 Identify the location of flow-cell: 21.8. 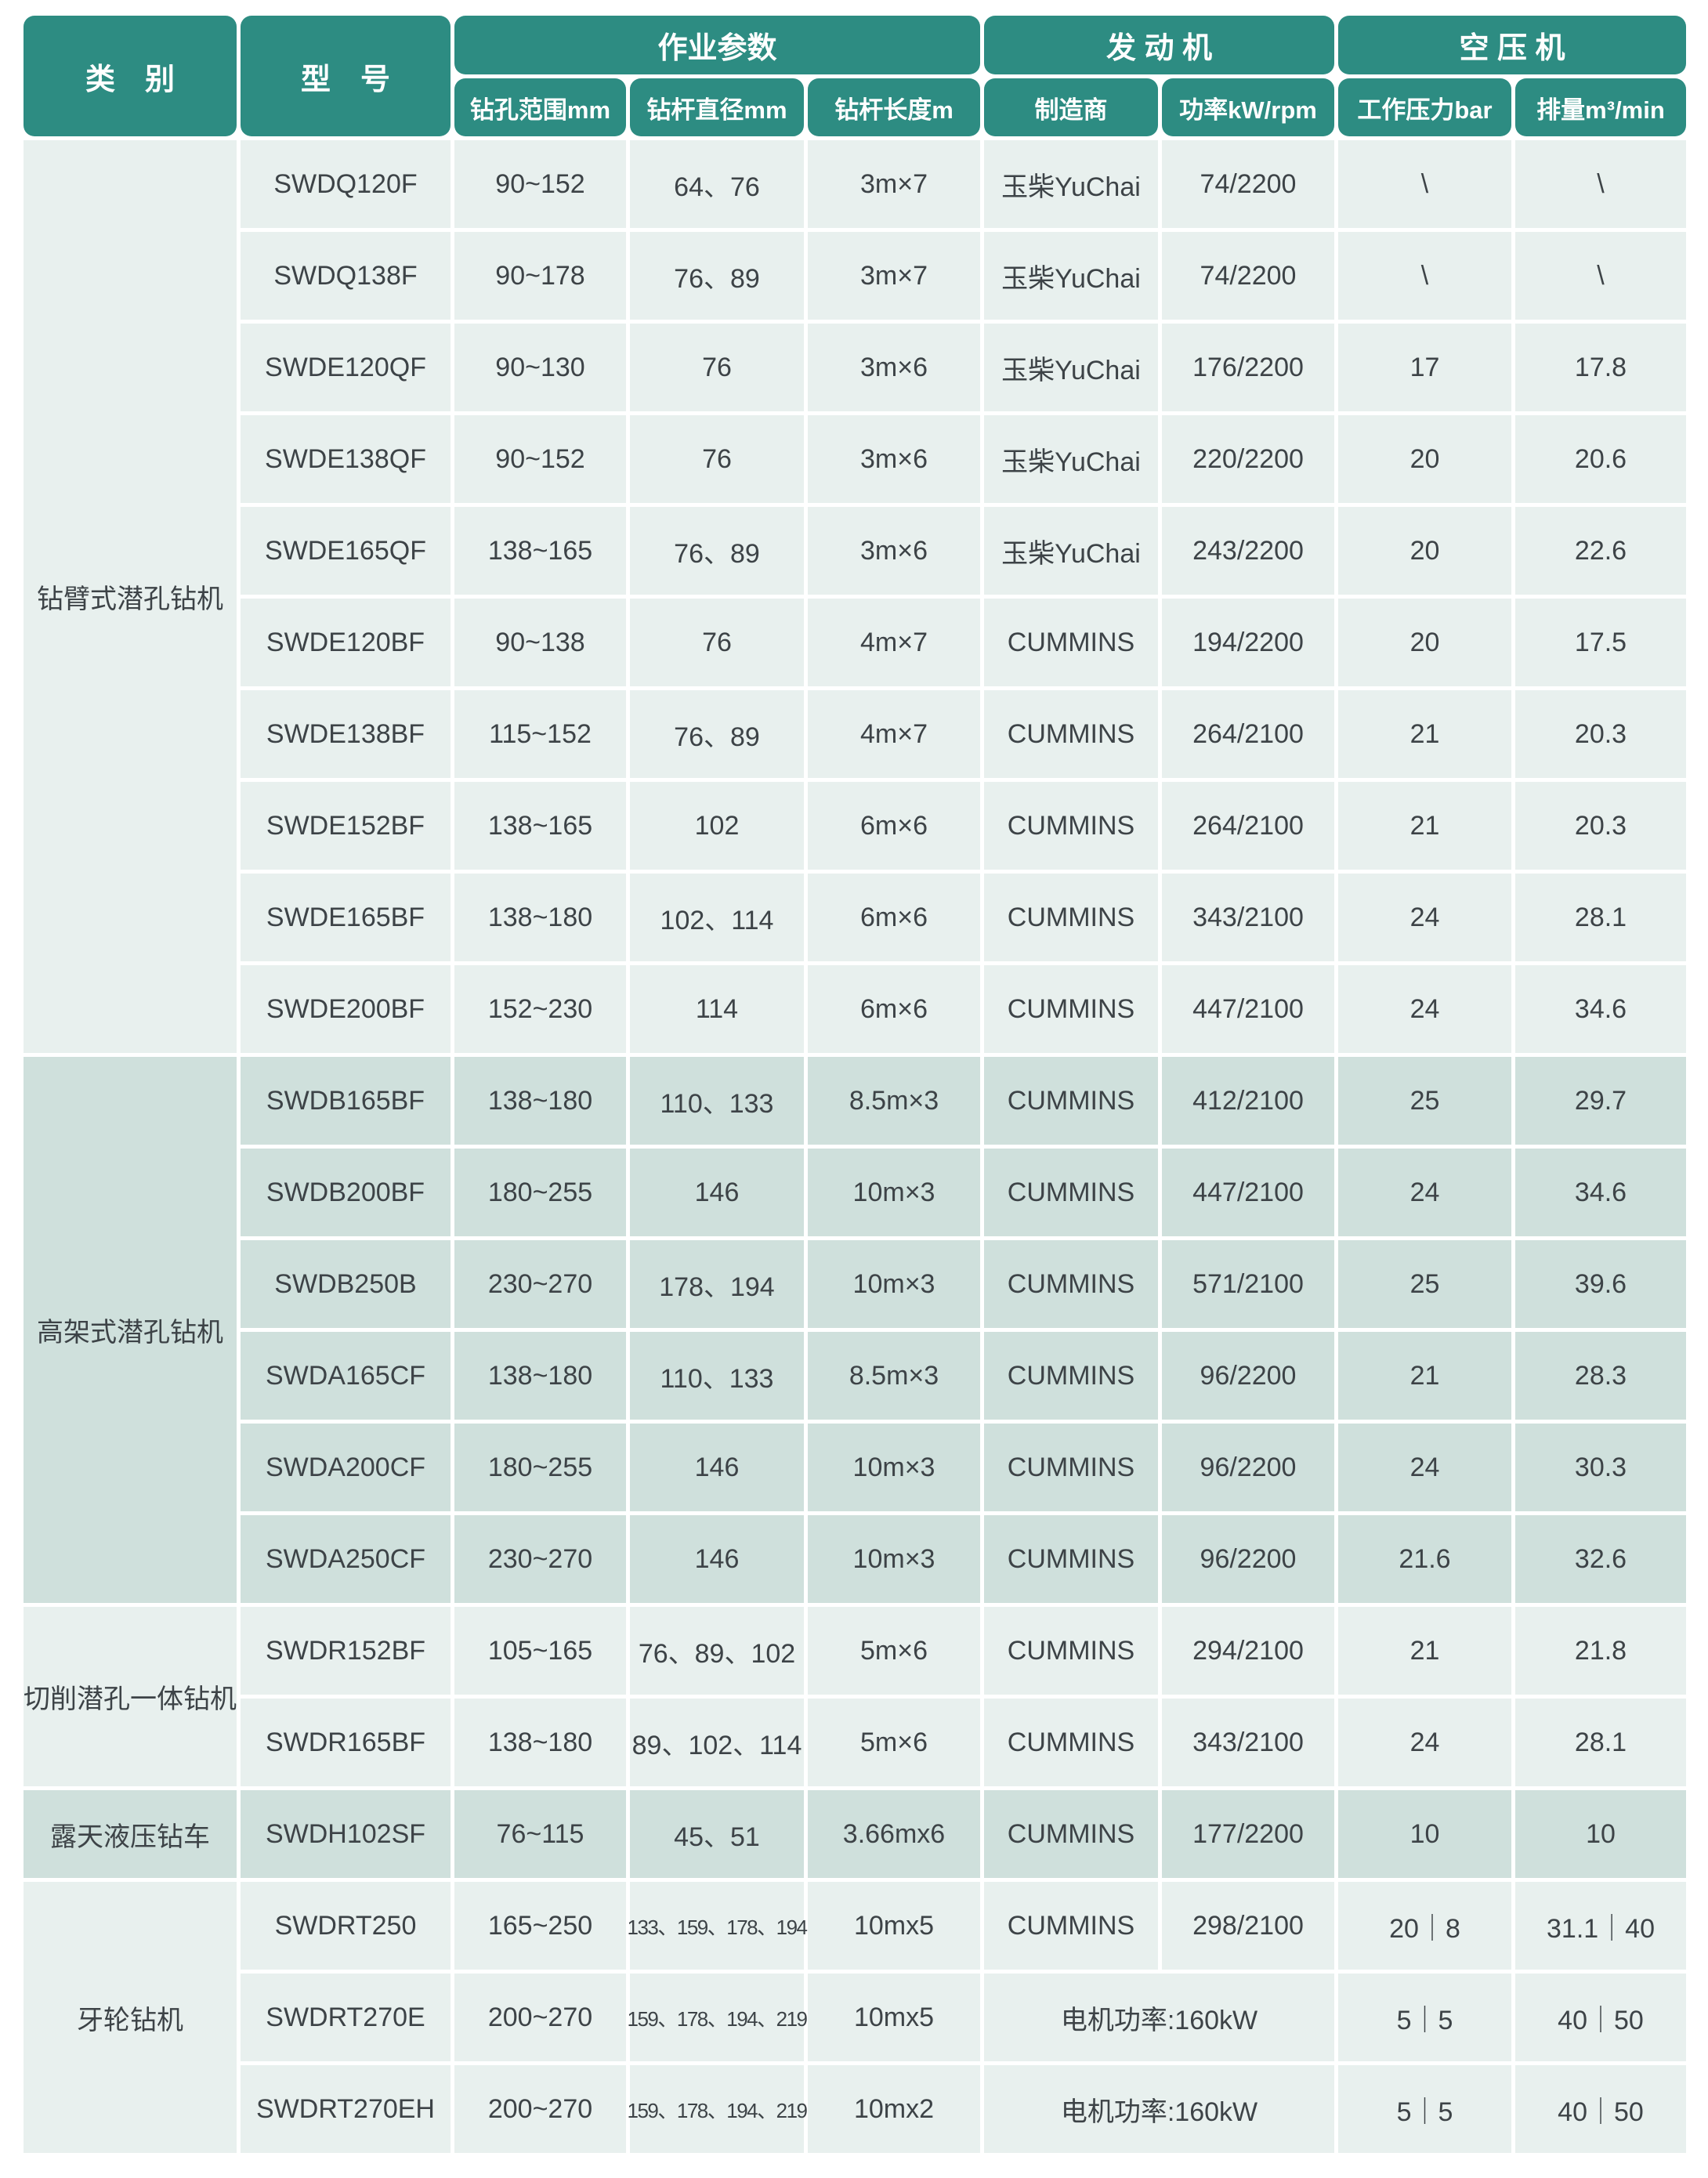
(1601, 1651).